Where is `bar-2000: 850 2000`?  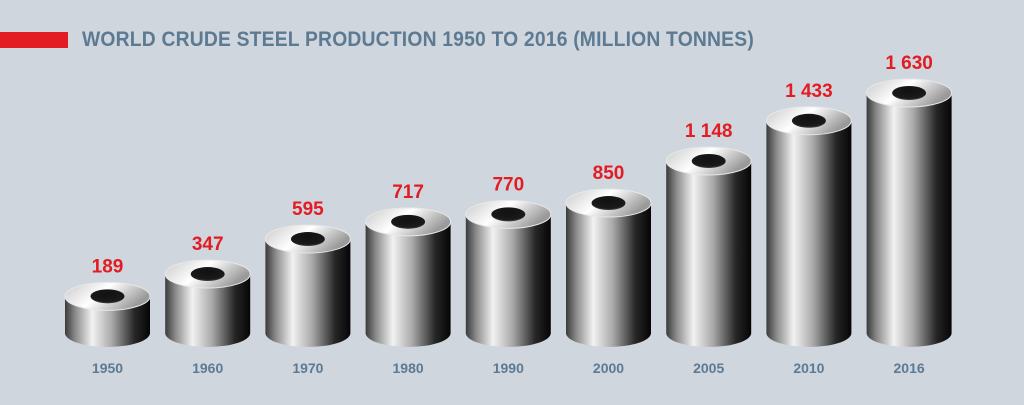 bar-2000: 850 2000 is located at coordinates (608, 269).